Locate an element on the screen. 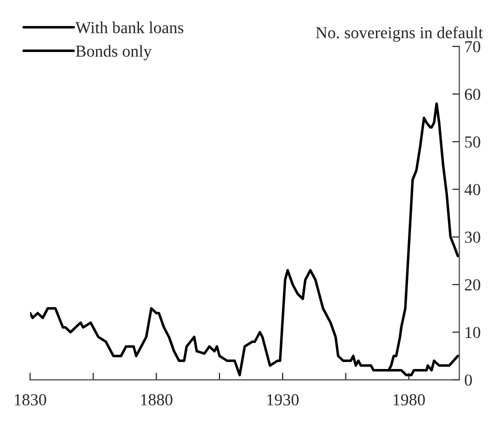  y-tick-label: 20 is located at coordinates (472, 284).